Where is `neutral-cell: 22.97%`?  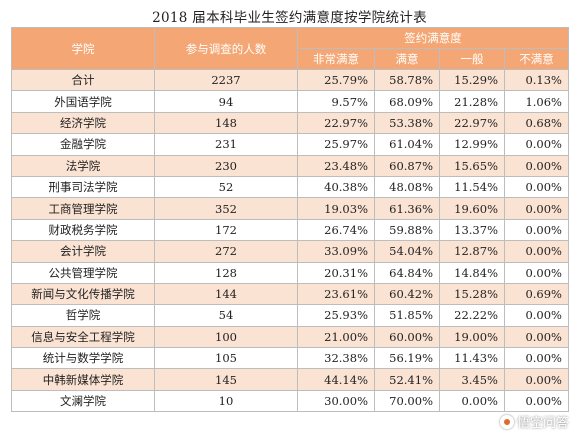 neutral-cell: 22.97% is located at coordinates (472, 123).